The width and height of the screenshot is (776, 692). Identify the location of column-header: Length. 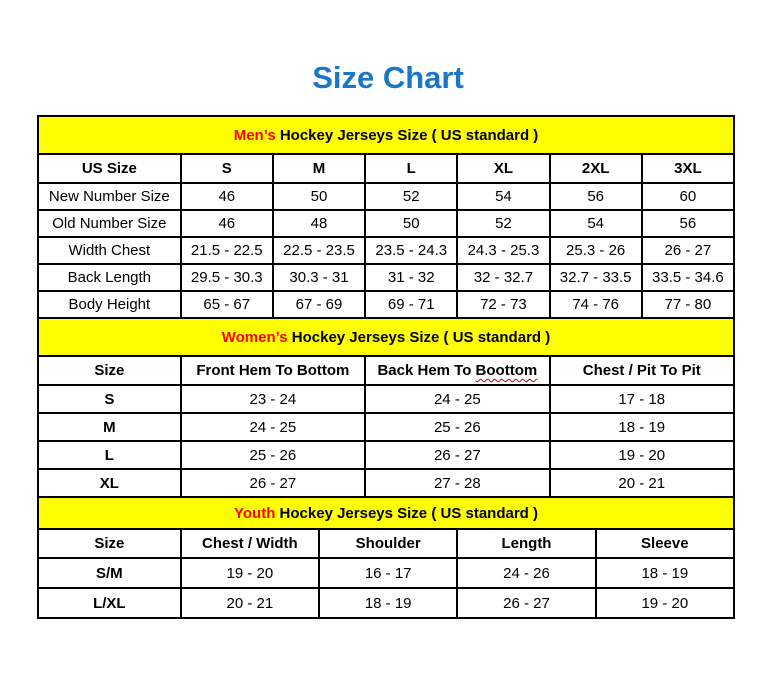
(526, 543).